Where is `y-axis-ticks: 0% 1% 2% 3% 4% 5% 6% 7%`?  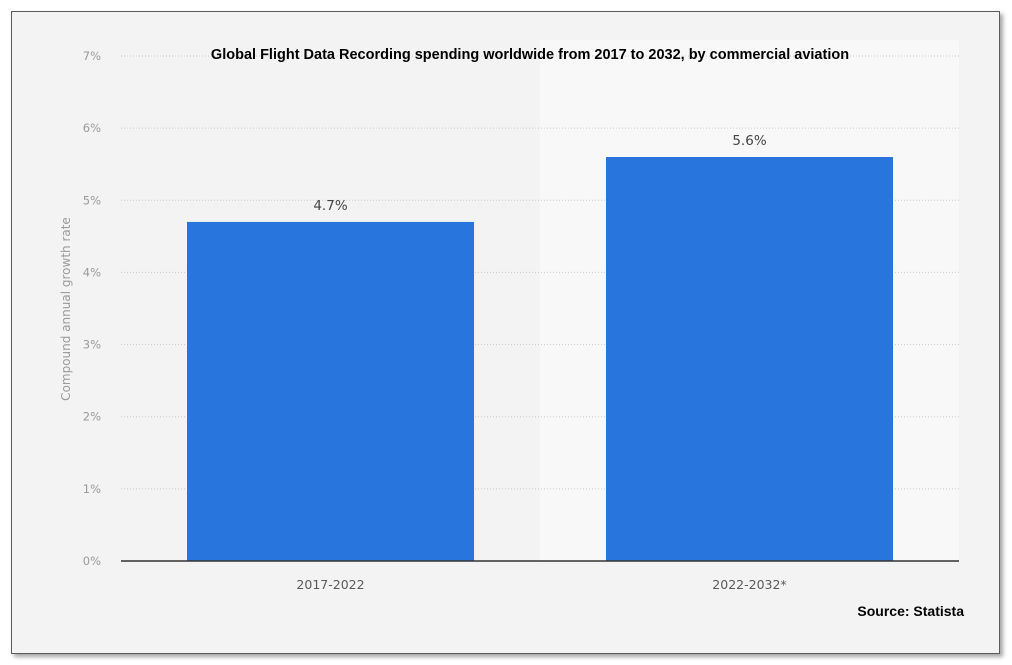 y-axis-ticks: 0% 1% 2% 3% 4% 5% 6% 7% is located at coordinates (92, 308).